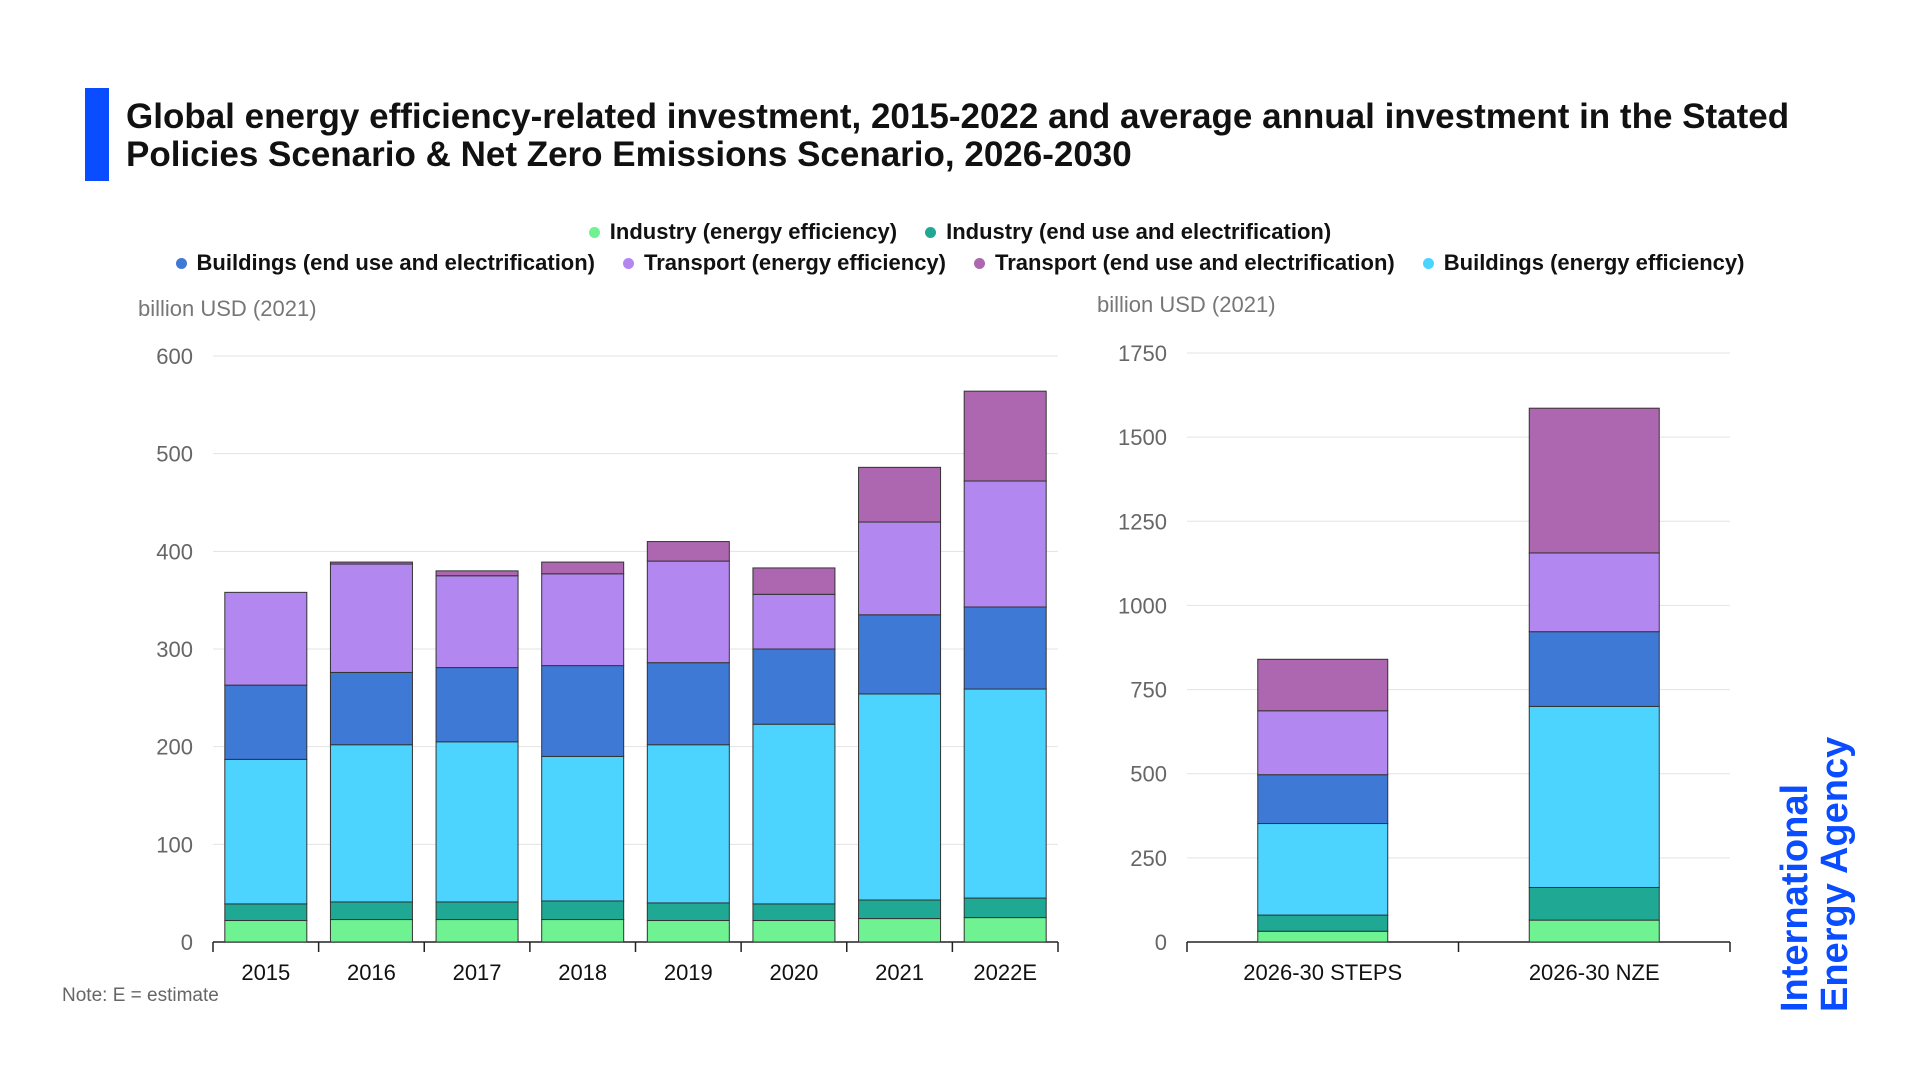  I want to click on y-tick-label: 1500, so click(1142, 437).